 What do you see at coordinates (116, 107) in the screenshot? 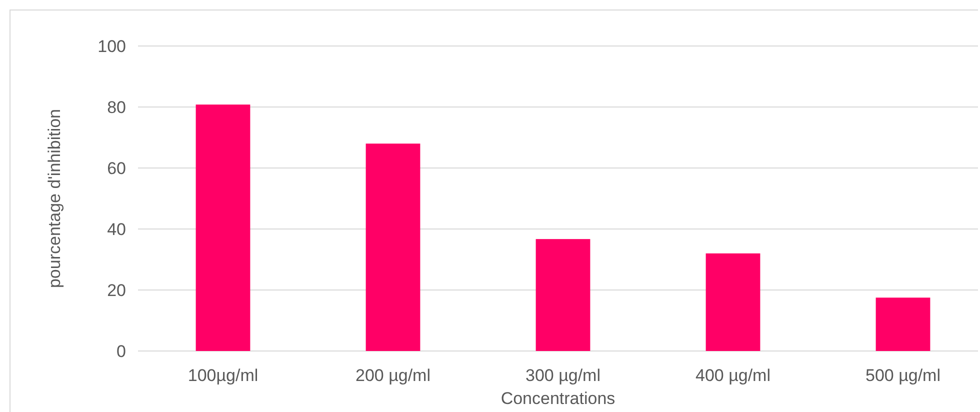
I see `y-tick-label: 80` at bounding box center [116, 107].